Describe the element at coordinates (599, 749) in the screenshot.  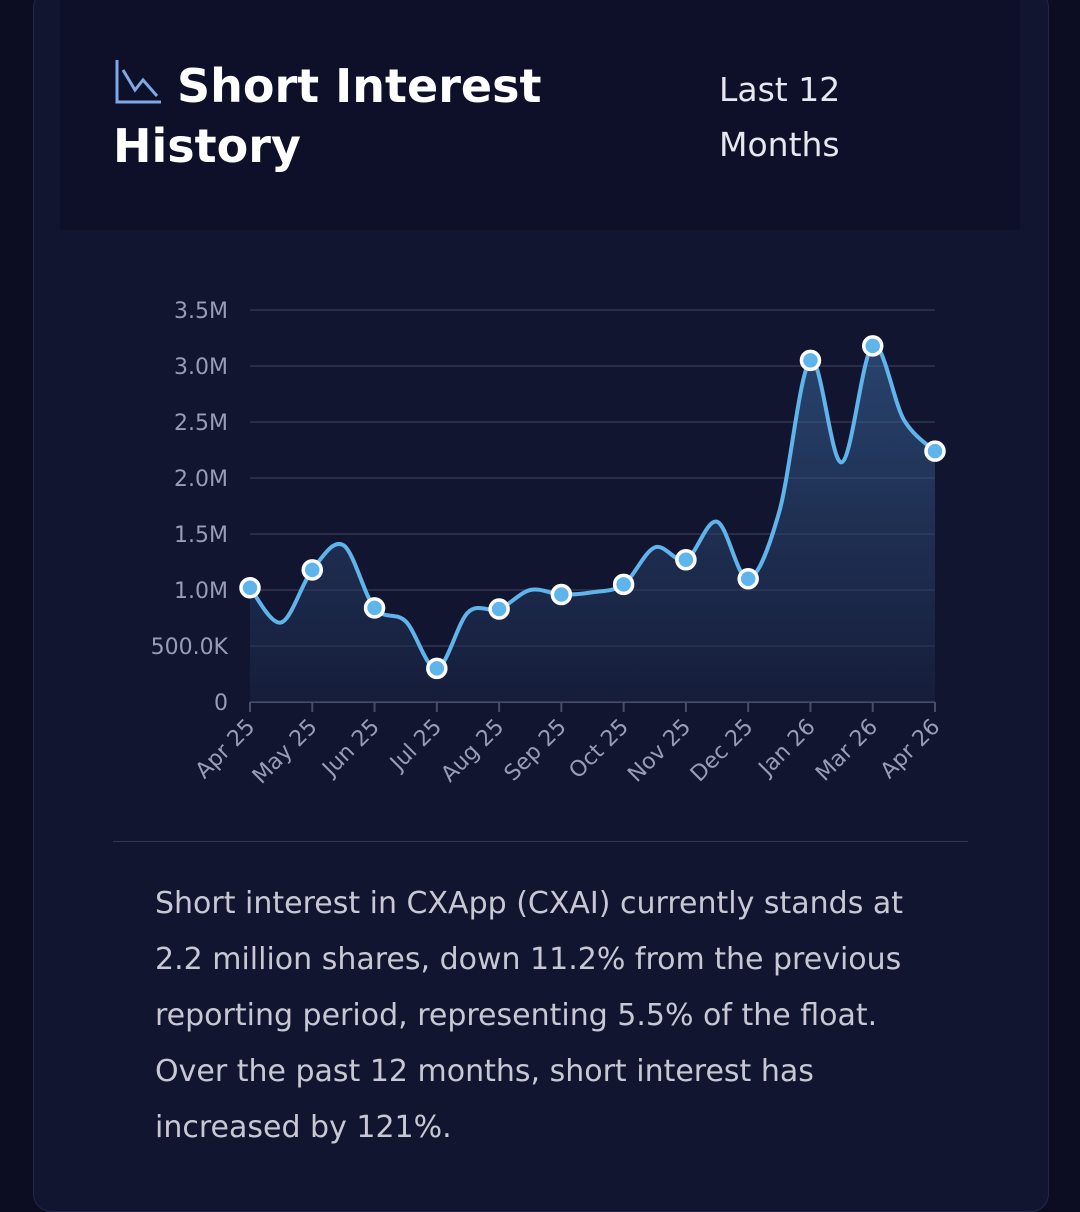
I see `x-tick-label: Oct 25` at that location.